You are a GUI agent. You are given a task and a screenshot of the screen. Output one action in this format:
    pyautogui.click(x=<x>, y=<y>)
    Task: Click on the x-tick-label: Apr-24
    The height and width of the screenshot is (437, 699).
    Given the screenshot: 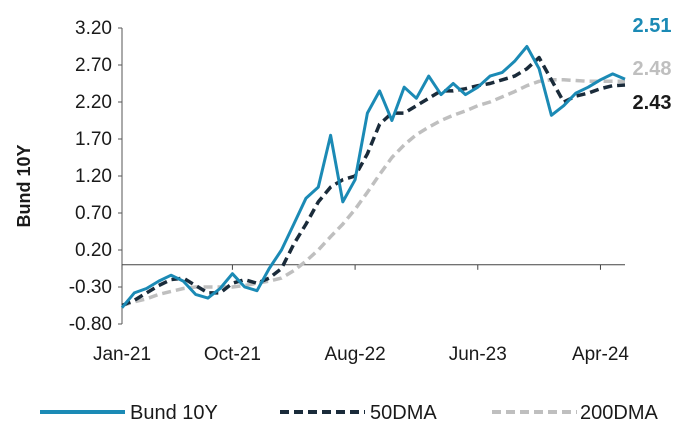 What is the action you would take?
    pyautogui.click(x=600, y=354)
    